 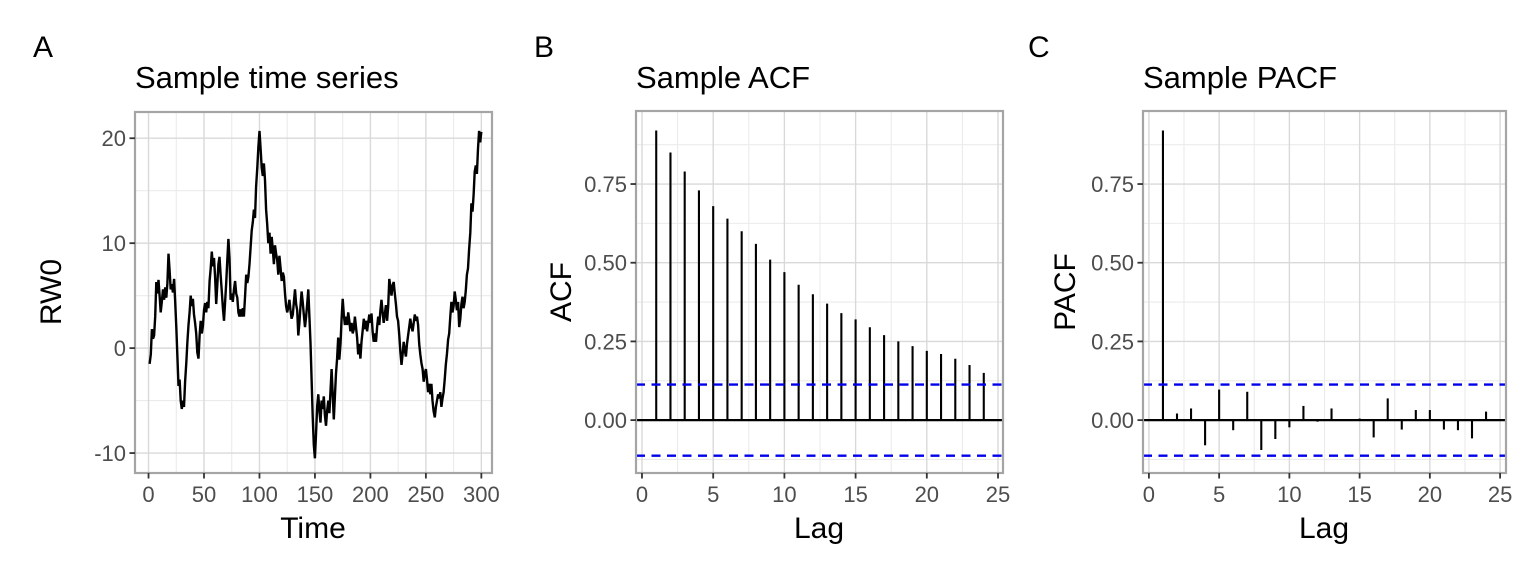 What do you see at coordinates (1065, 292) in the screenshot?
I see `panel-c-y-axis-title: PACF` at bounding box center [1065, 292].